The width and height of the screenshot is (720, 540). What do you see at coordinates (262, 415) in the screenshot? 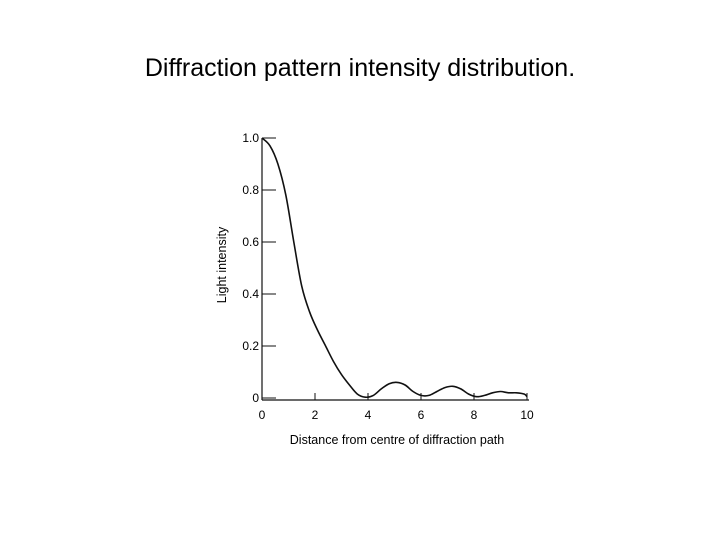
I see `x-tick-label: 0` at bounding box center [262, 415].